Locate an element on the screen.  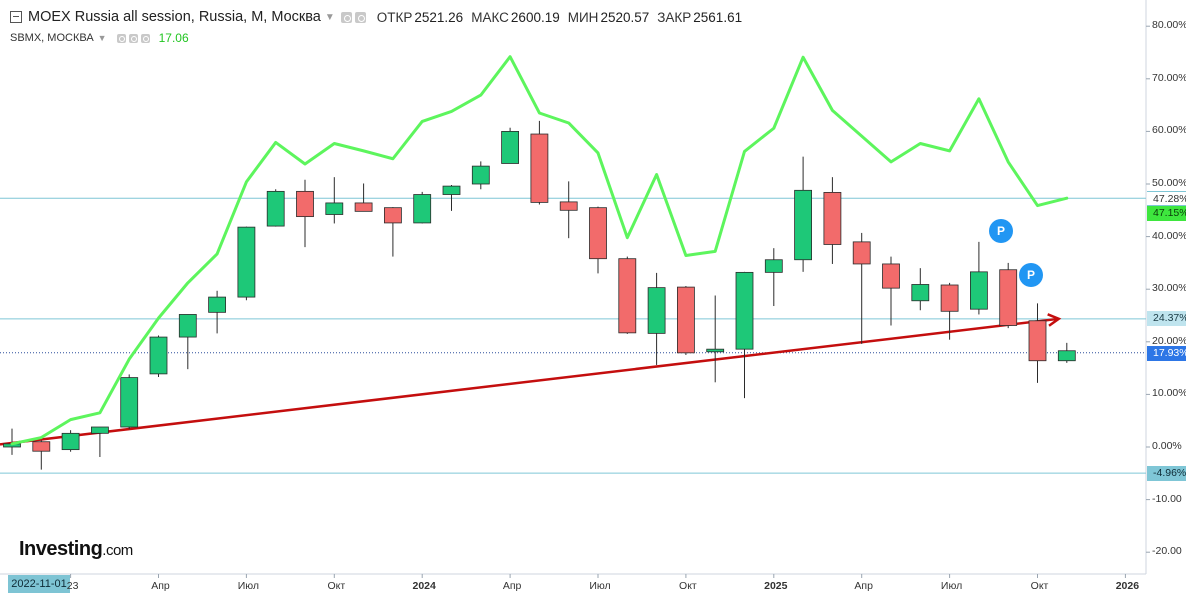
comparison-legend: SBMX, МОСКВА ▼ 17.06 is located at coordinates (99, 38).